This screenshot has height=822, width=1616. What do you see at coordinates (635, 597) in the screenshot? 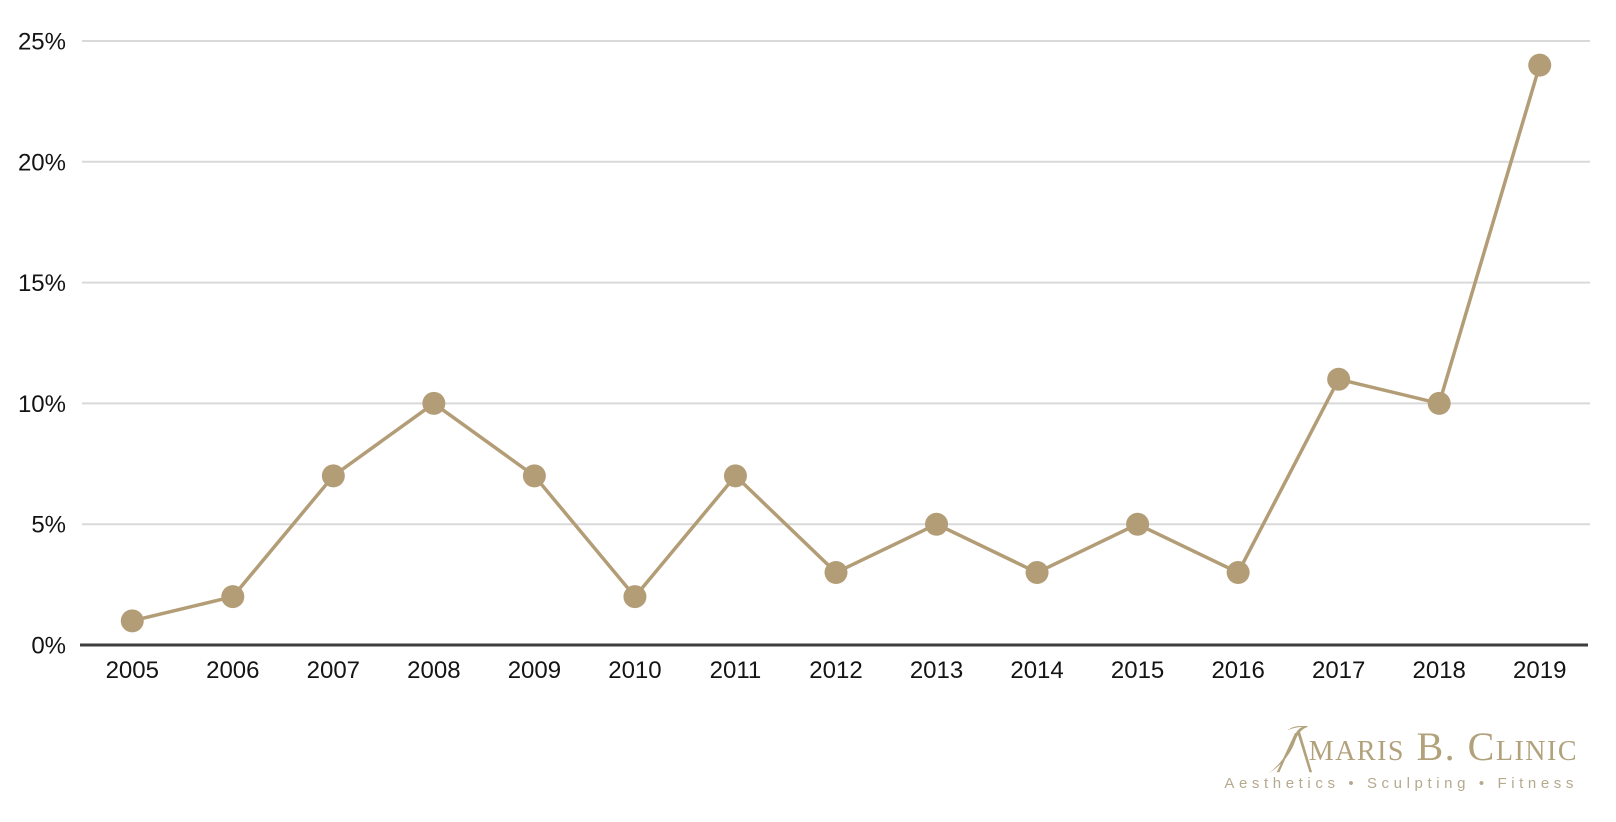
I see `data-point-2010` at bounding box center [635, 597].